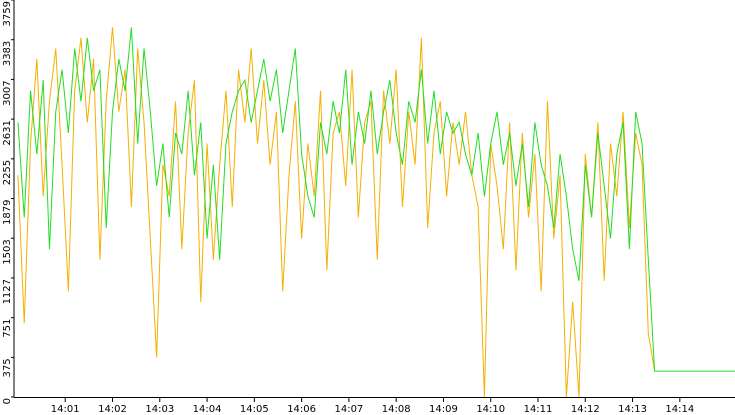 Image resolution: width=735 pixels, height=415 pixels. What do you see at coordinates (7, 13) in the screenshot?
I see `y-tick-label: 3759` at bounding box center [7, 13].